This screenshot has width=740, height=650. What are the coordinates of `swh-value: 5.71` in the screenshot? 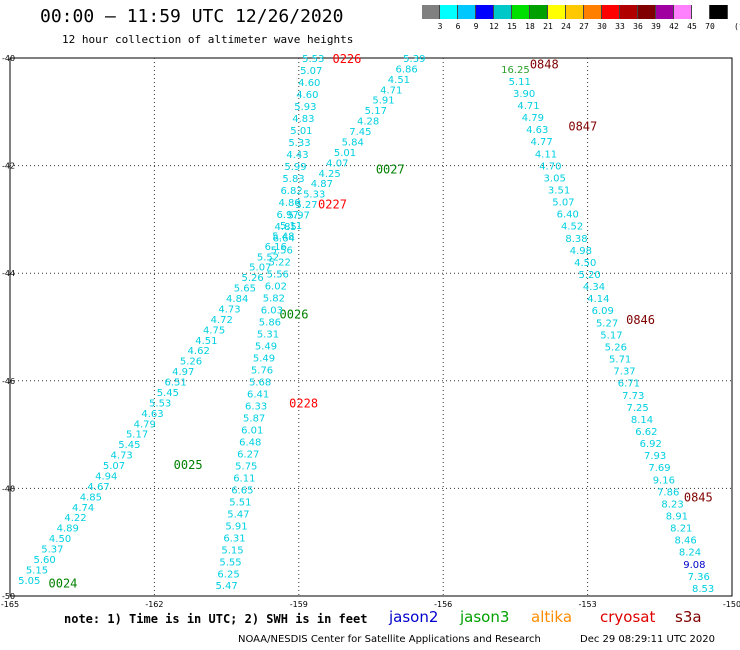 It's located at (620, 360).